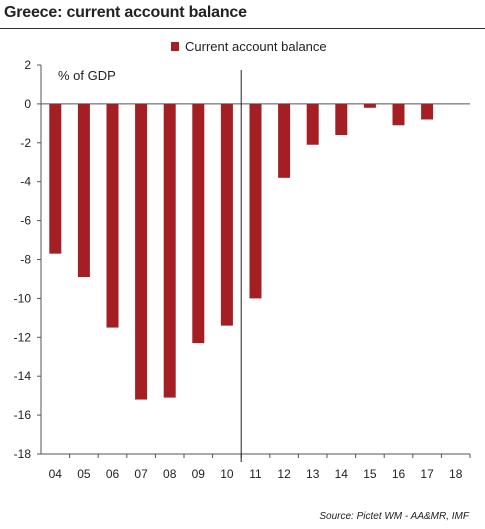 This screenshot has width=485, height=529. What do you see at coordinates (199, 474) in the screenshot?
I see `x-tick-label: 09` at bounding box center [199, 474].